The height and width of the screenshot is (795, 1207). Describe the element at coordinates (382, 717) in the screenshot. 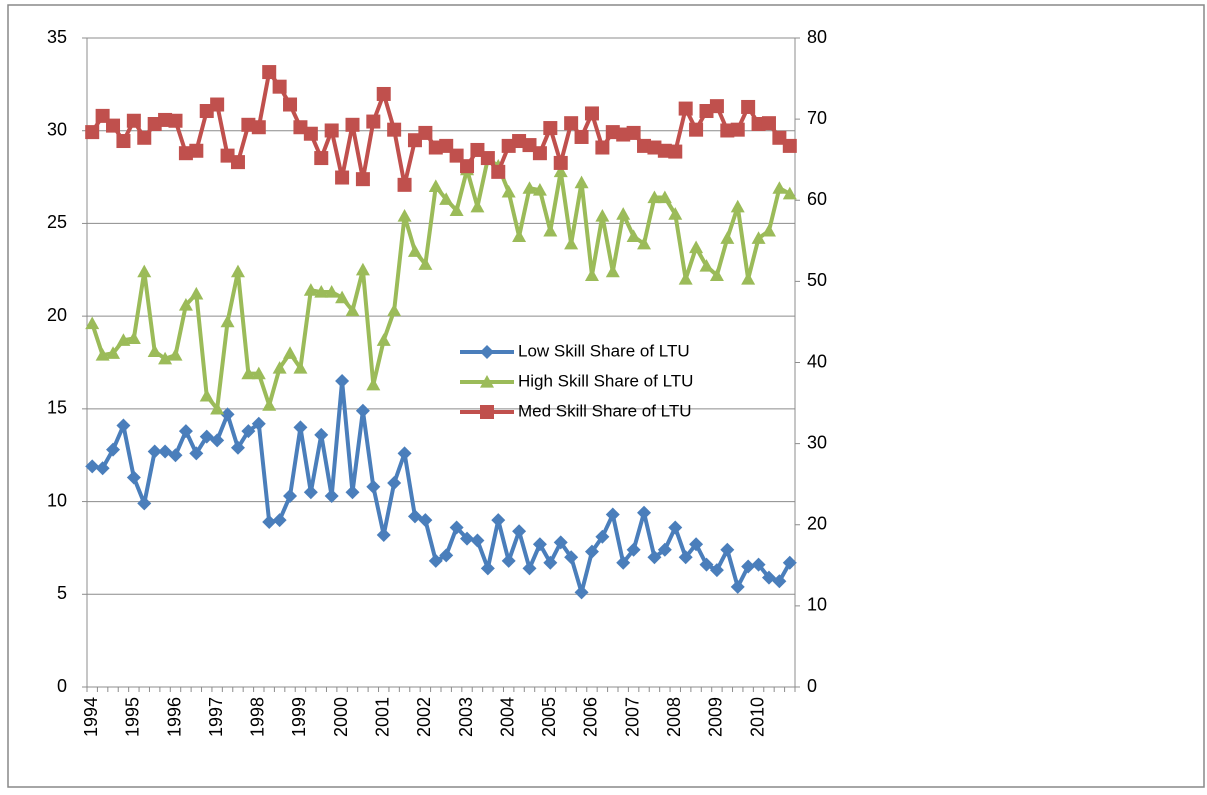

I see `x-tick-label: 2001` at that location.